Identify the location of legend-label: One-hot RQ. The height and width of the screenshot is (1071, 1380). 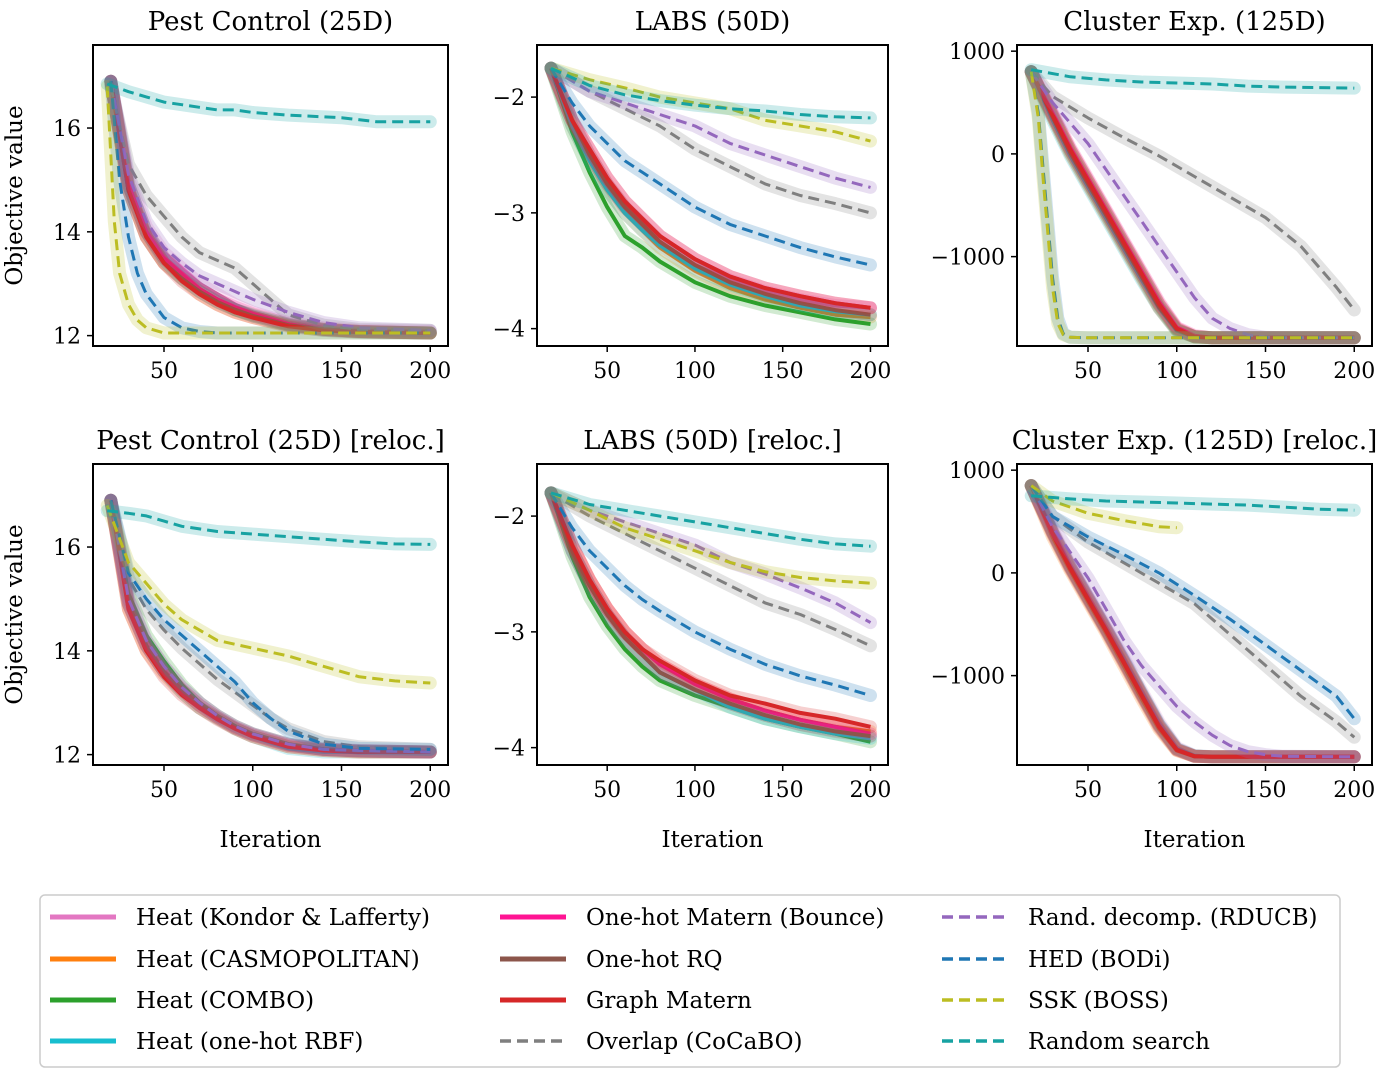
(654, 960).